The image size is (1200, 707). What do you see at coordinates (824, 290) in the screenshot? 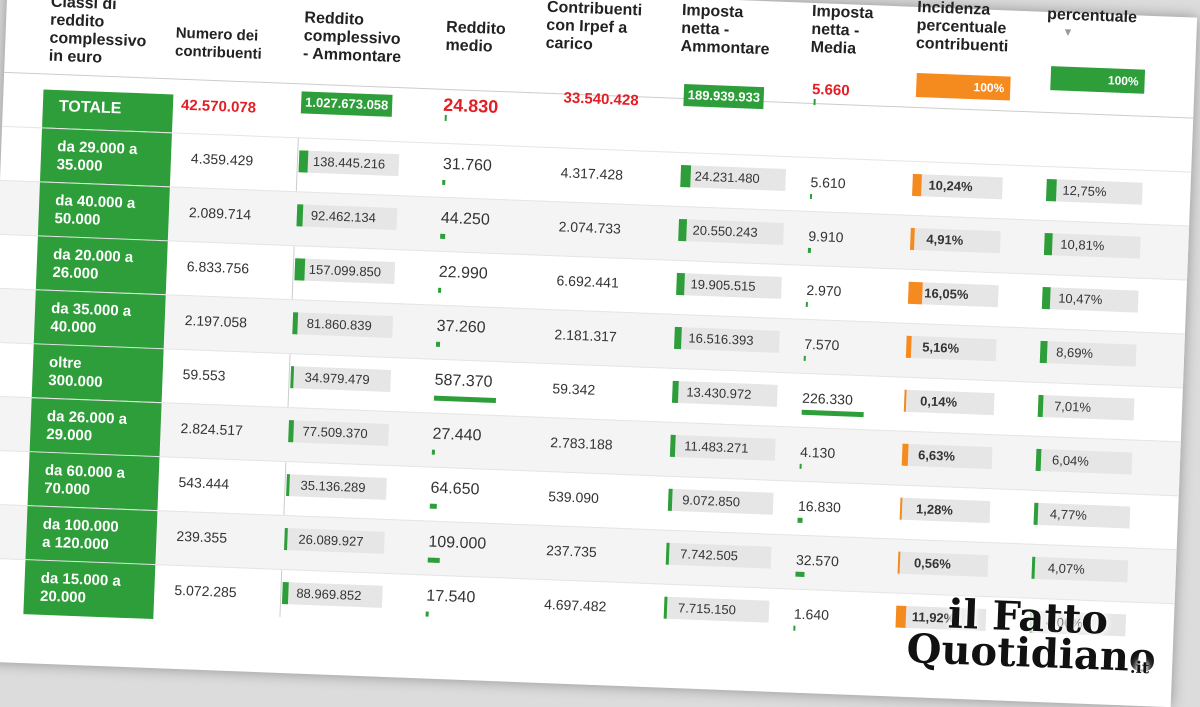
I see `cell-imposta-media: 2.970` at bounding box center [824, 290].